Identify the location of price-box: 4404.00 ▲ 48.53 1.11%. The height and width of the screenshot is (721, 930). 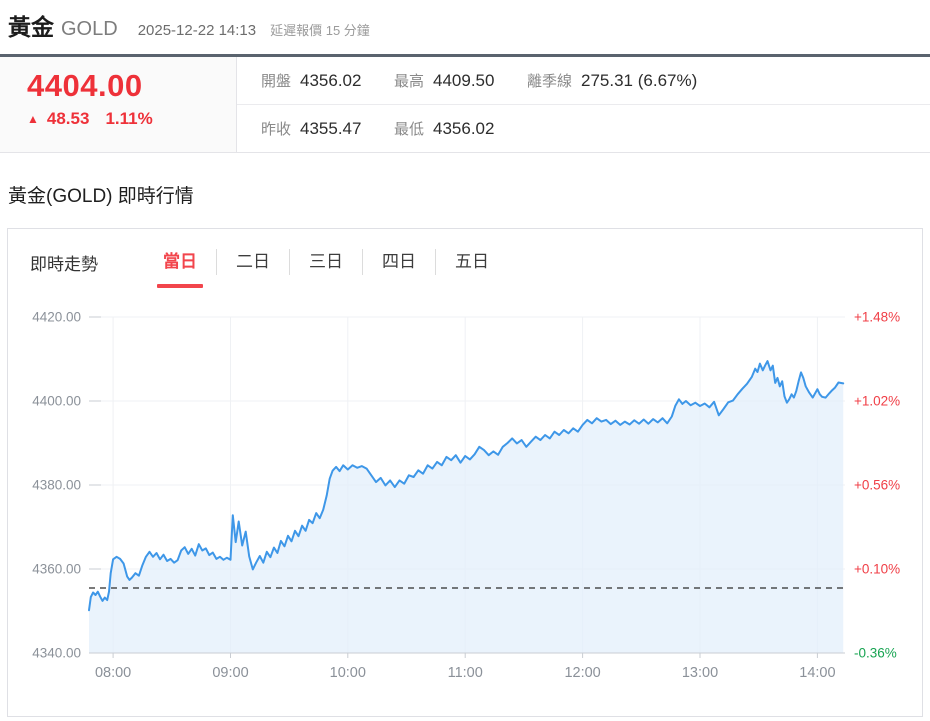
(118, 104).